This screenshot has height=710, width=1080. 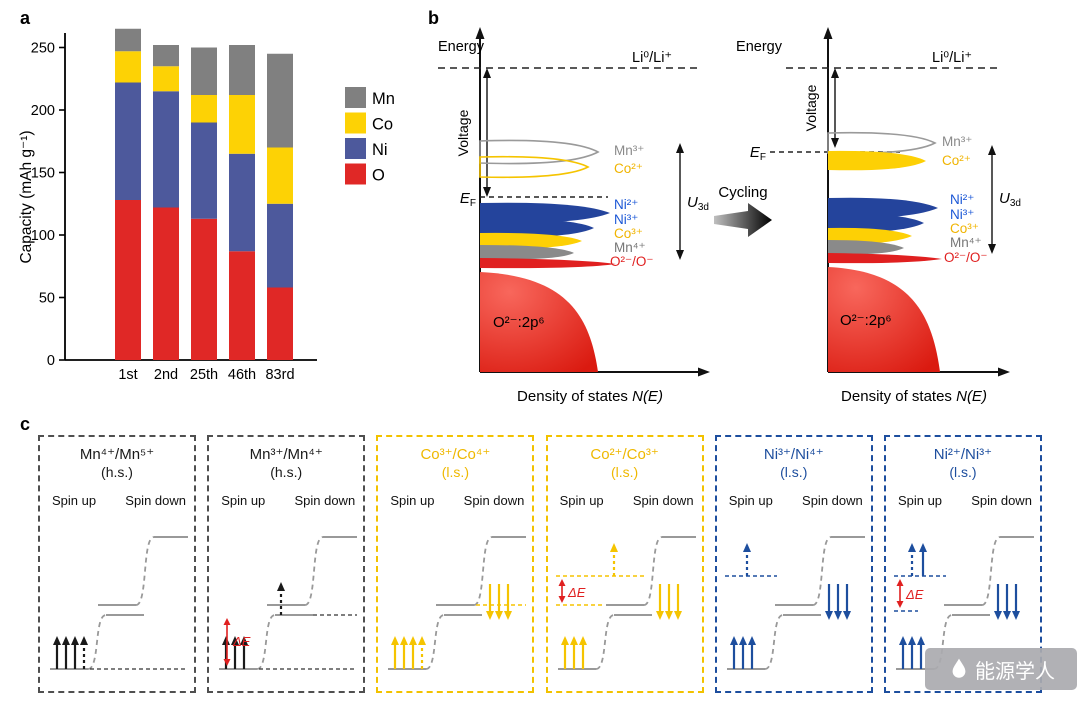 I want to click on bar-segment-co-46th, so click(x=242, y=124).